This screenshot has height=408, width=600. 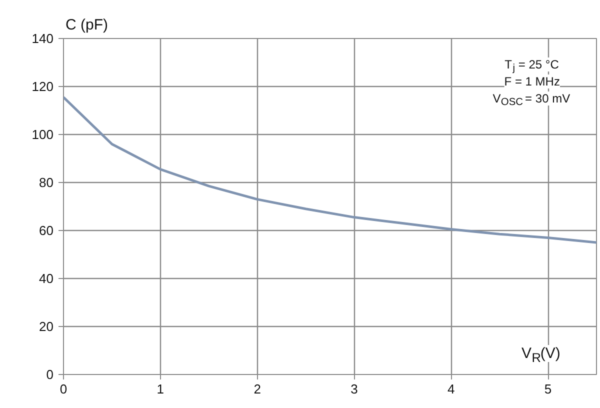 I want to click on y-tick-label: 120, so click(x=43, y=86).